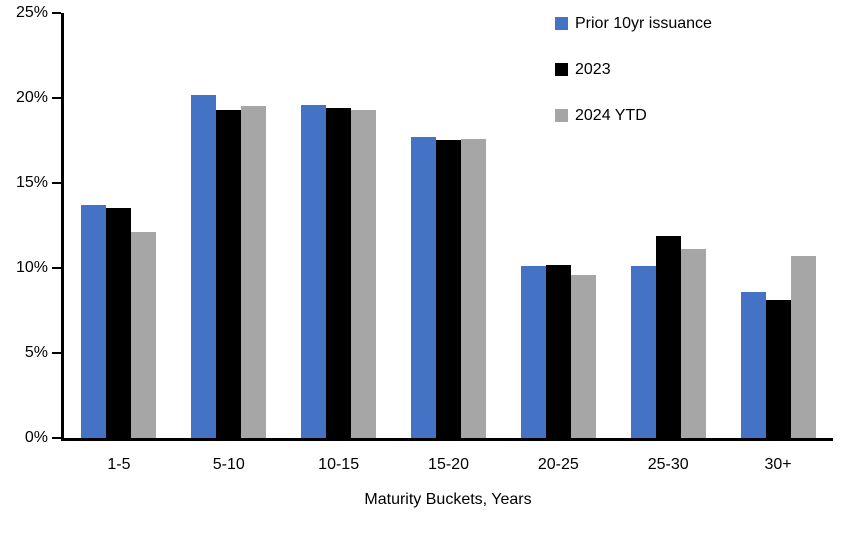  I want to click on x-axis: 1-5 5-10 10-15 15-20 20-25 25-30 30+, so click(448, 466).